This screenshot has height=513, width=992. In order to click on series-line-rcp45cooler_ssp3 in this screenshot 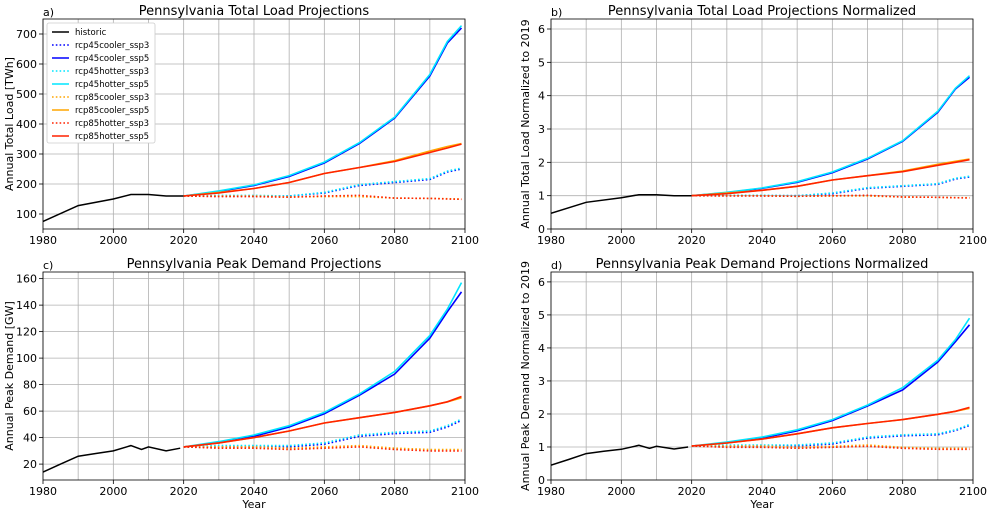, I will do `click(830, 435)`.